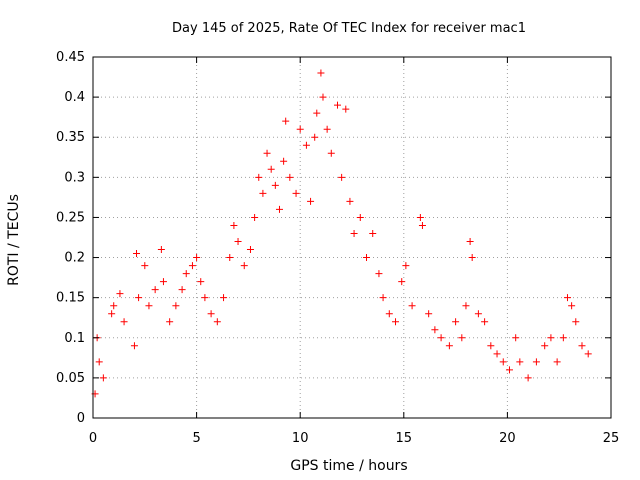  Describe the element at coordinates (70, 217) in the screenshot. I see `y-tick-label: 0.25` at that location.